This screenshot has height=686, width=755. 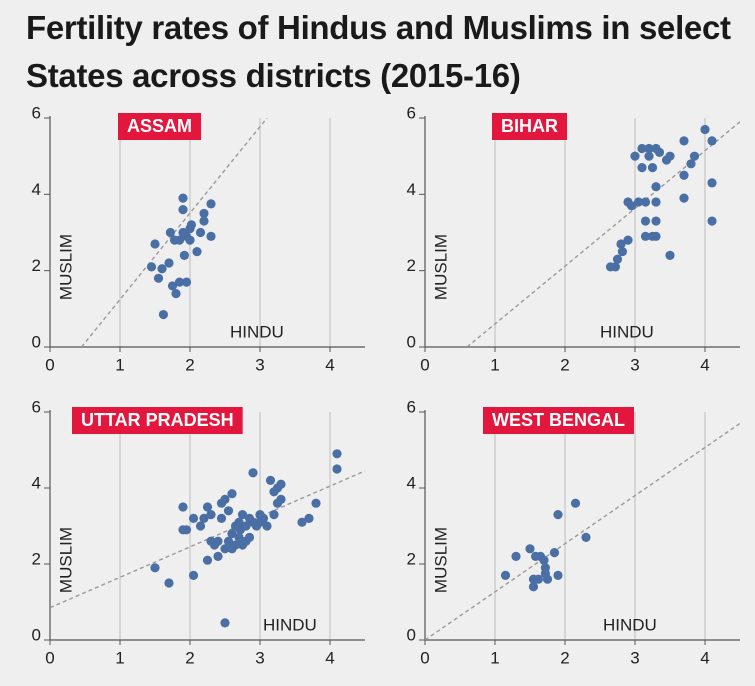 What do you see at coordinates (582, 531) in the screenshot?
I see `trend-line` at bounding box center [582, 531].